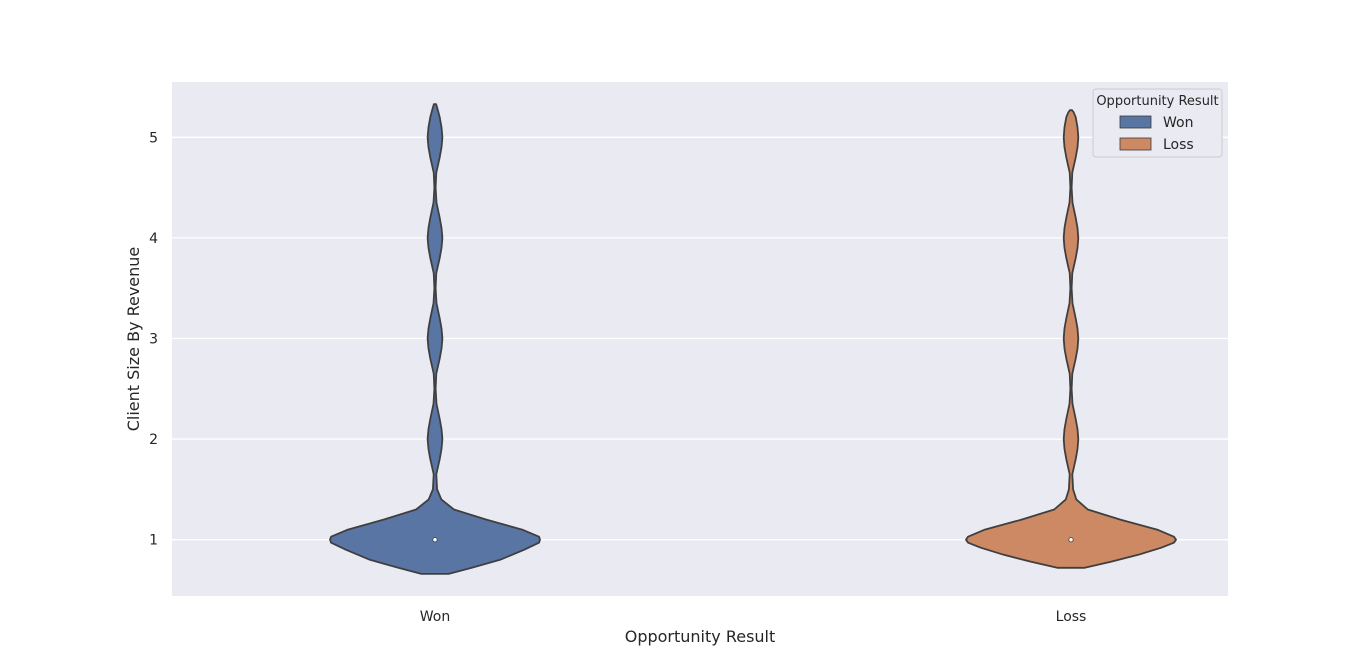 The width and height of the screenshot is (1366, 671). Describe the element at coordinates (1135, 144) in the screenshot. I see `legend-swatch-loss` at that location.